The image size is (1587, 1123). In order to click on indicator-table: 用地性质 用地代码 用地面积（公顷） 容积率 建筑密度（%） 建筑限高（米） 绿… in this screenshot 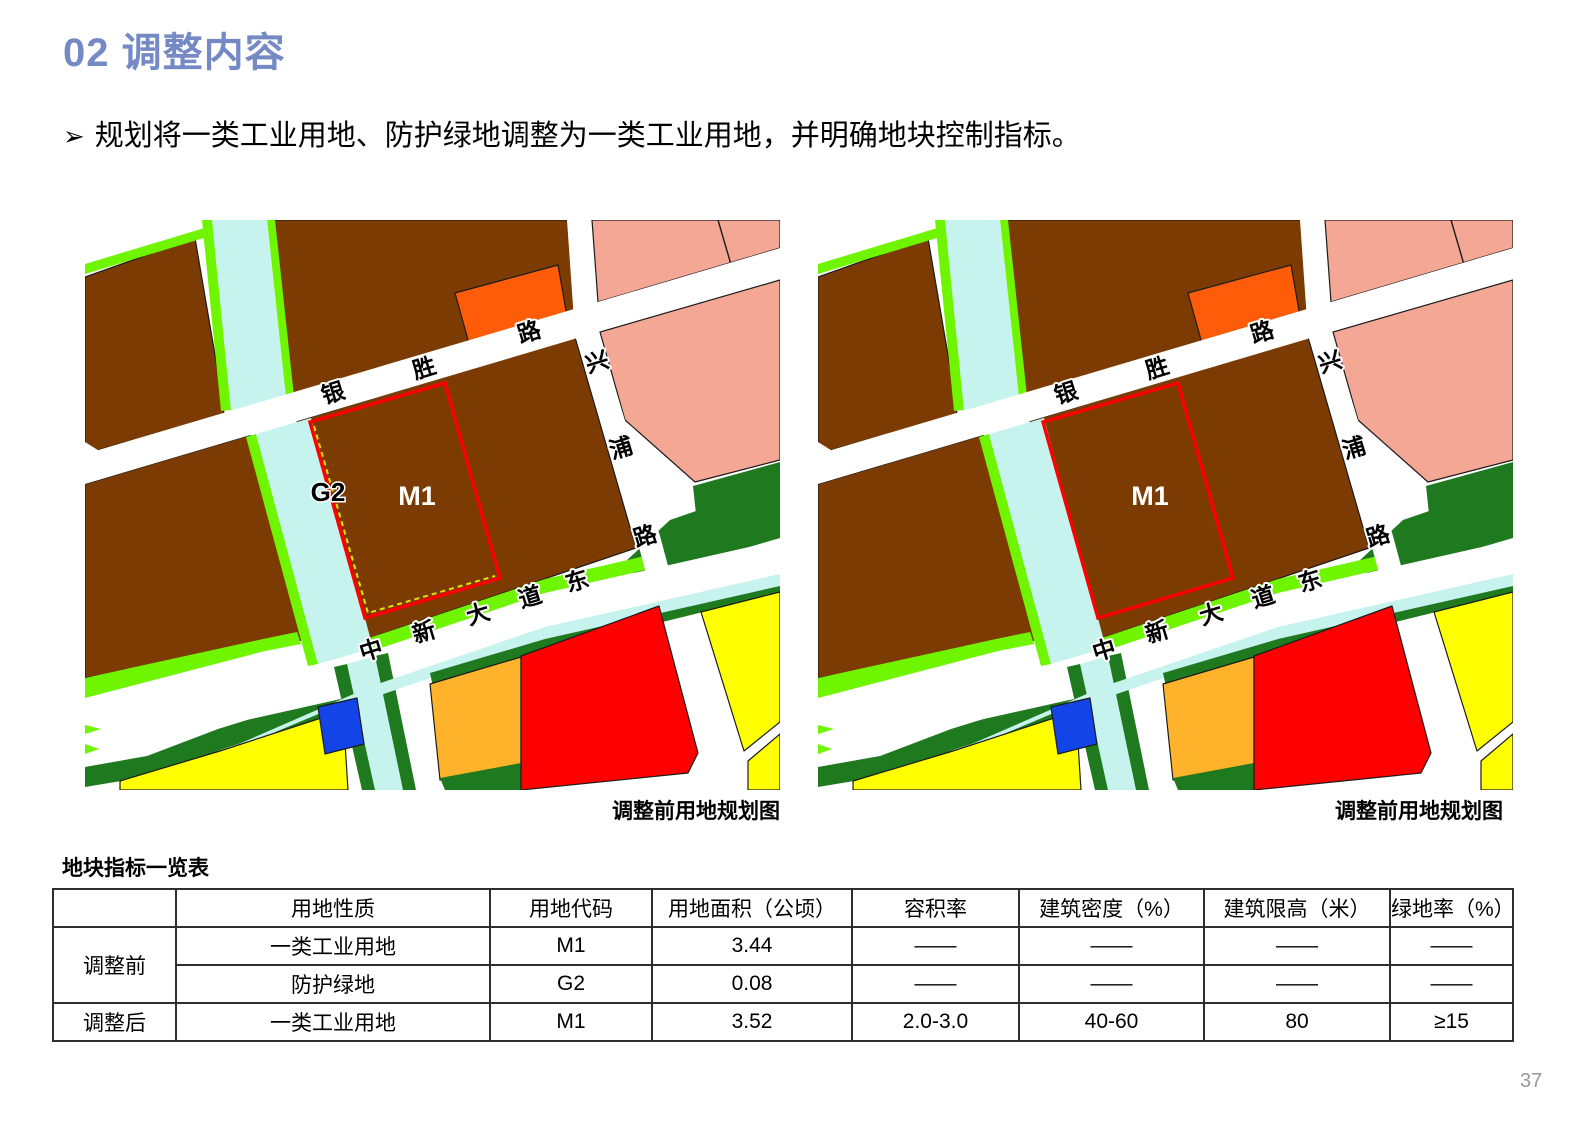, I will do `click(783, 965)`.